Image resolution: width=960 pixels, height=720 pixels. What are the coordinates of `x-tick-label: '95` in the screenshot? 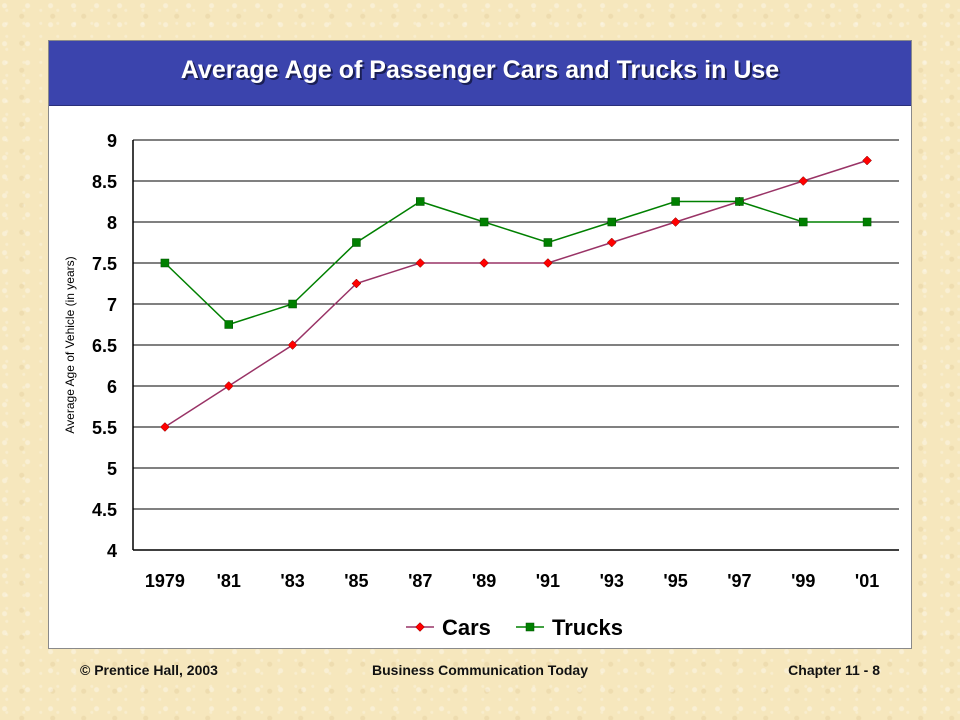 It's located at (675, 581).